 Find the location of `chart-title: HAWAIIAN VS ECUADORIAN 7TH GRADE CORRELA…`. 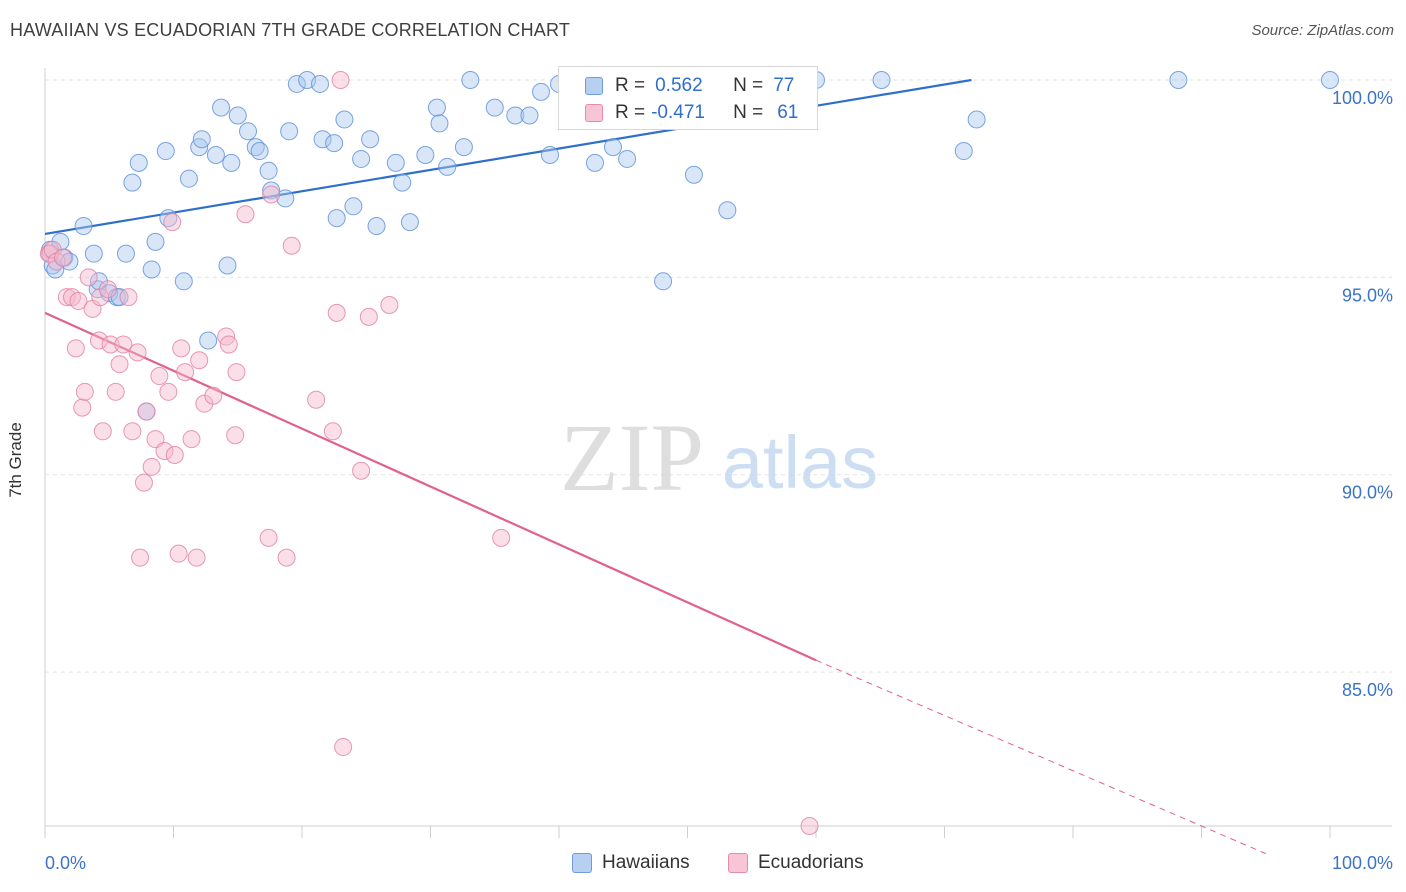

chart-title: HAWAIIAN VS ECUADORIAN 7TH GRADE CORRELA… is located at coordinates (290, 30).